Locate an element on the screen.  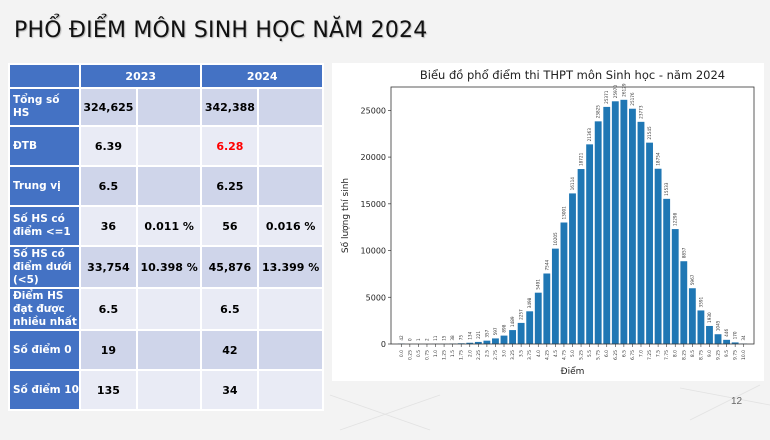
x-tick-label: 2.0 is located at coordinates (470, 353).